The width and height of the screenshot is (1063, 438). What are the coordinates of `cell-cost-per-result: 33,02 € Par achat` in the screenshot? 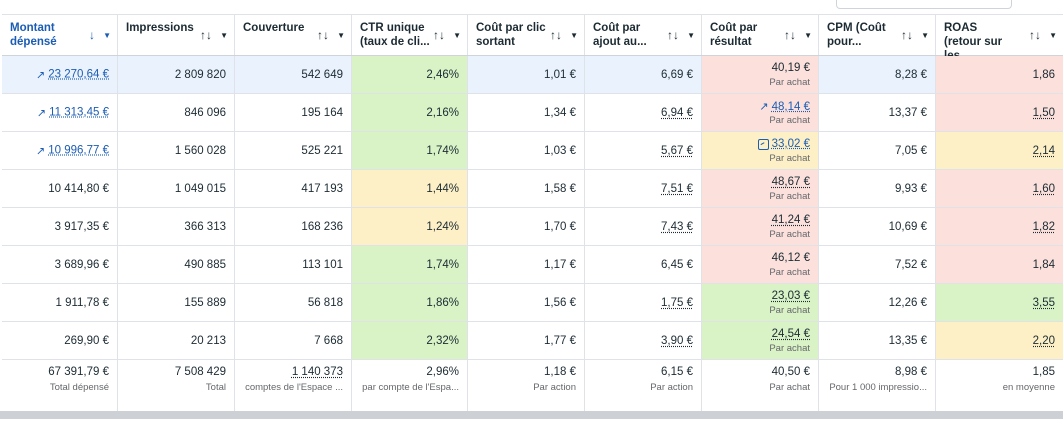 It's located at (760, 150).